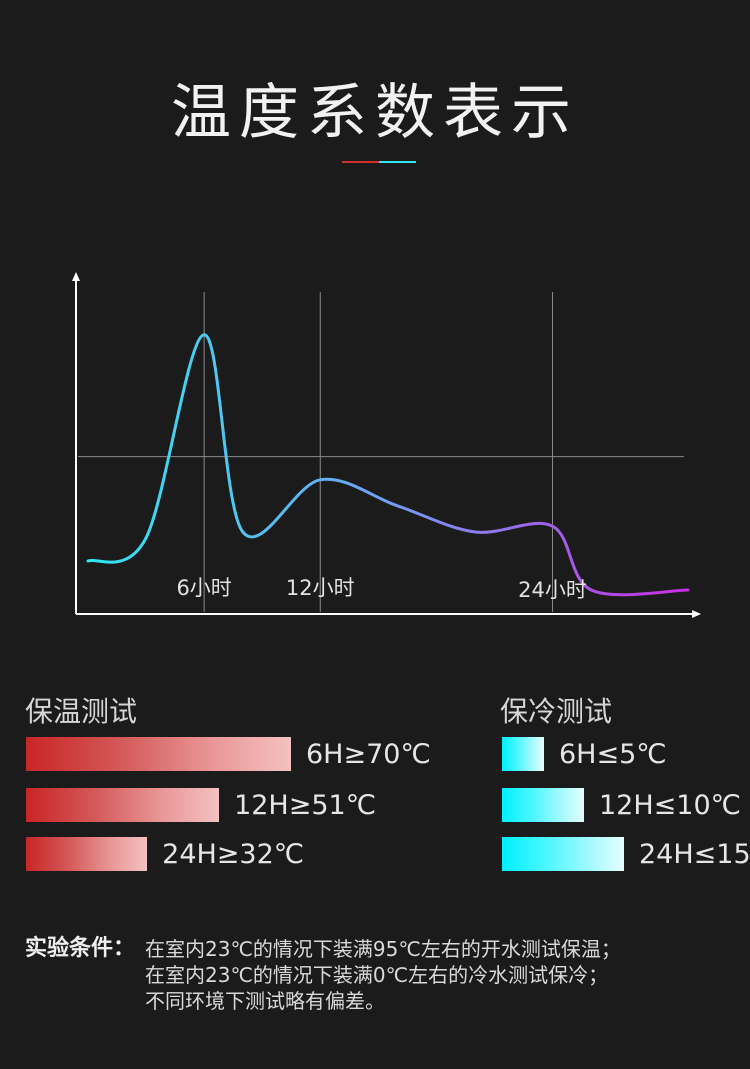  What do you see at coordinates (265, 1001) in the screenshot?
I see `footer-line: 不同环境下测试略有偏差。` at bounding box center [265, 1001].